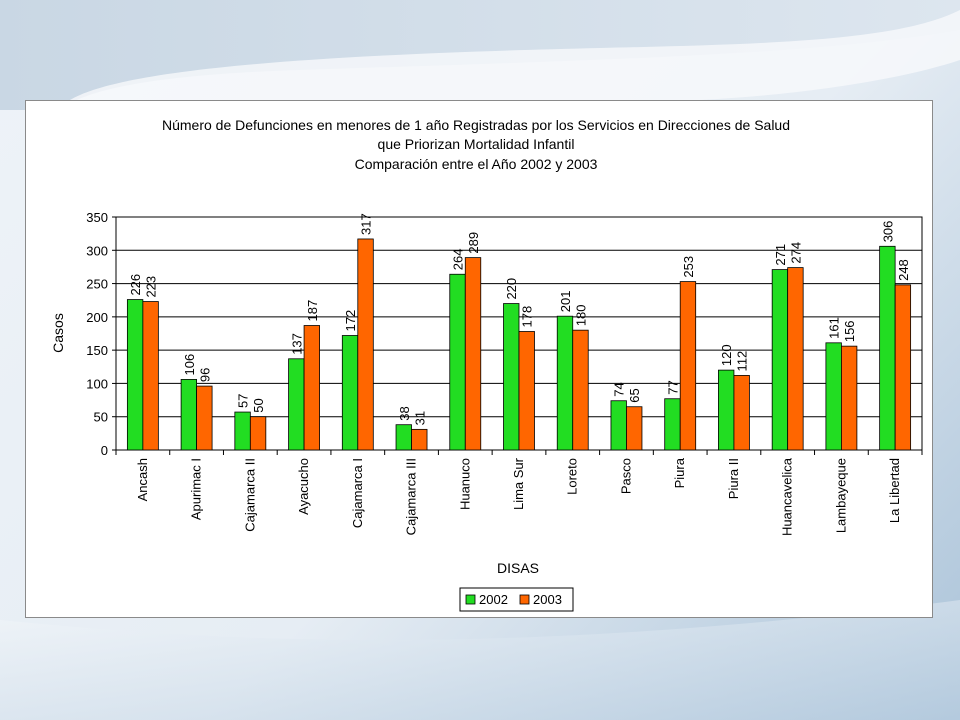  Describe the element at coordinates (780, 255) in the screenshot. I see `data-label-2002: 271` at that location.